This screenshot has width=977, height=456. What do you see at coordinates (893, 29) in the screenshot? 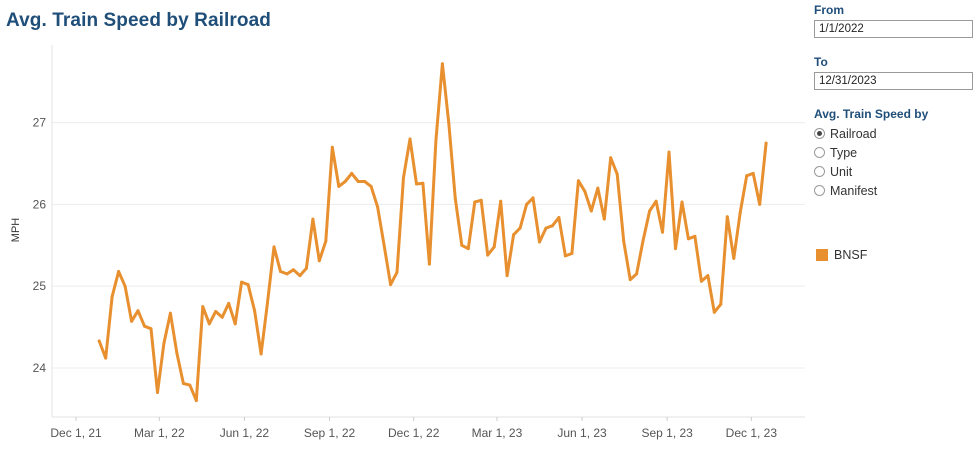
I see `from-date-input` at bounding box center [893, 29].